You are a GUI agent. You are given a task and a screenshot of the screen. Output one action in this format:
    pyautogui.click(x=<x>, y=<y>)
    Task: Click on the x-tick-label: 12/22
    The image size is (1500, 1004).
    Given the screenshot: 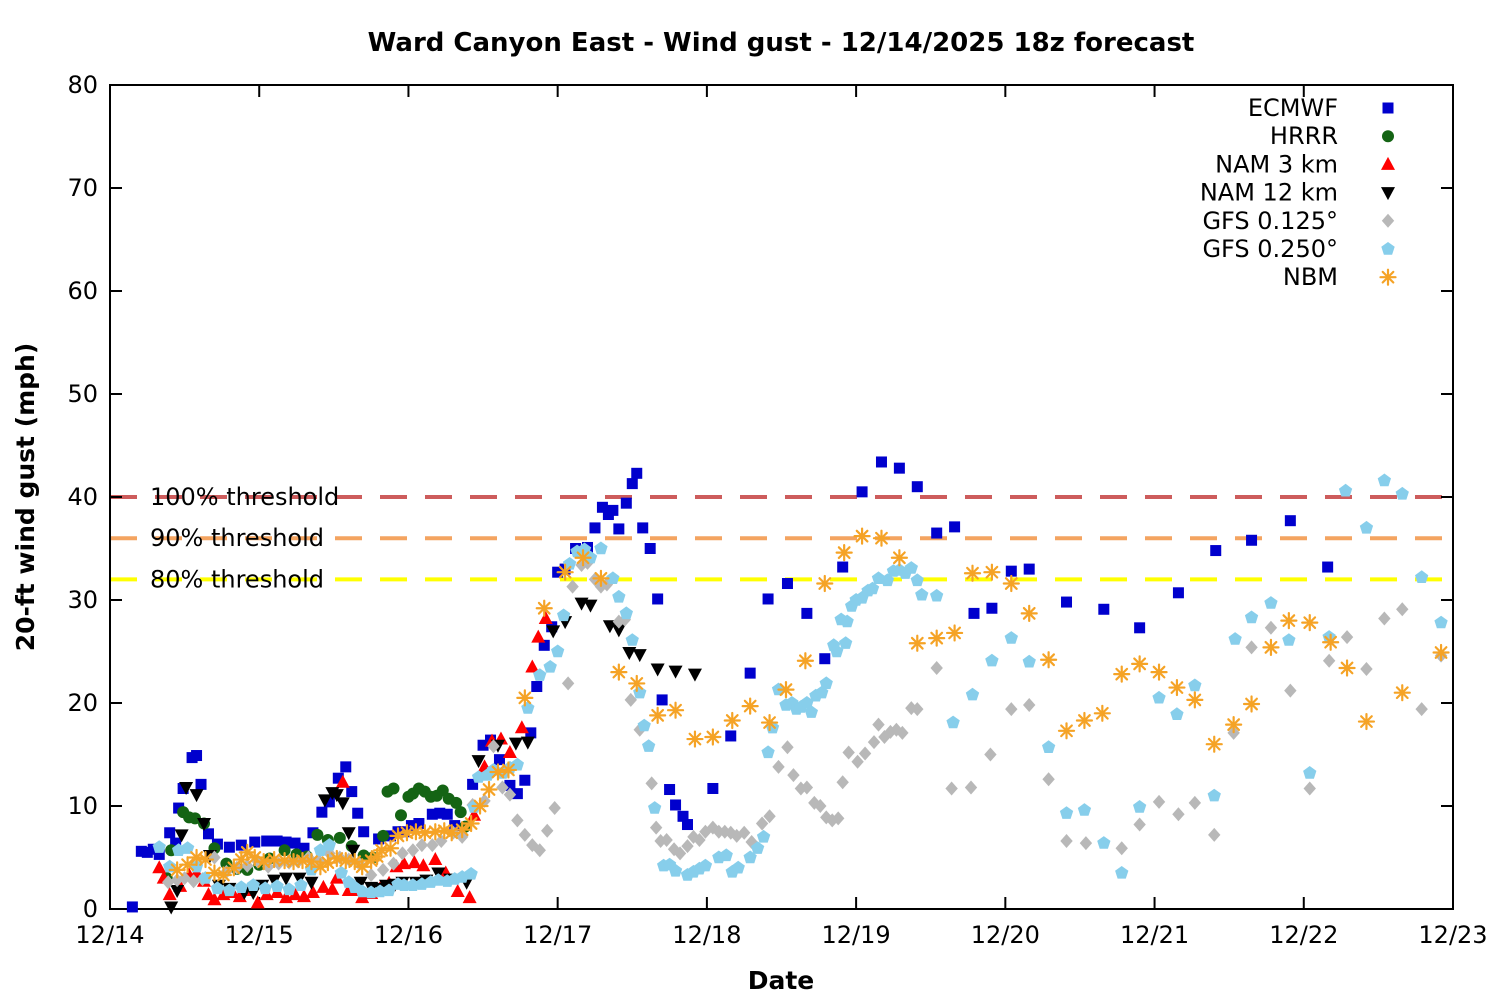 What is the action you would take?
    pyautogui.click(x=1303, y=935)
    